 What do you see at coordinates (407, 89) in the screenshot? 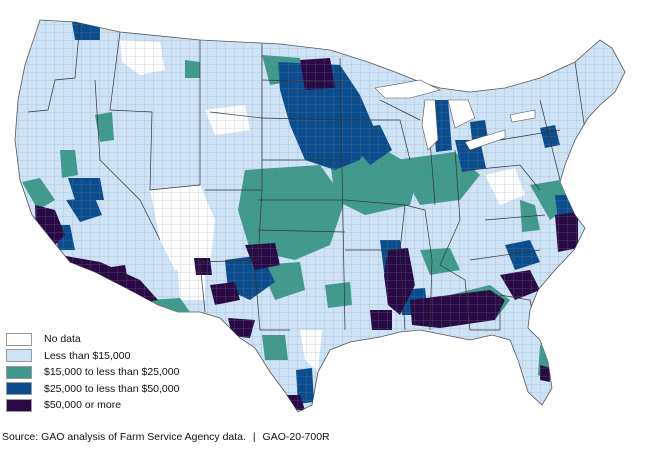
I see `lake-superior` at bounding box center [407, 89].